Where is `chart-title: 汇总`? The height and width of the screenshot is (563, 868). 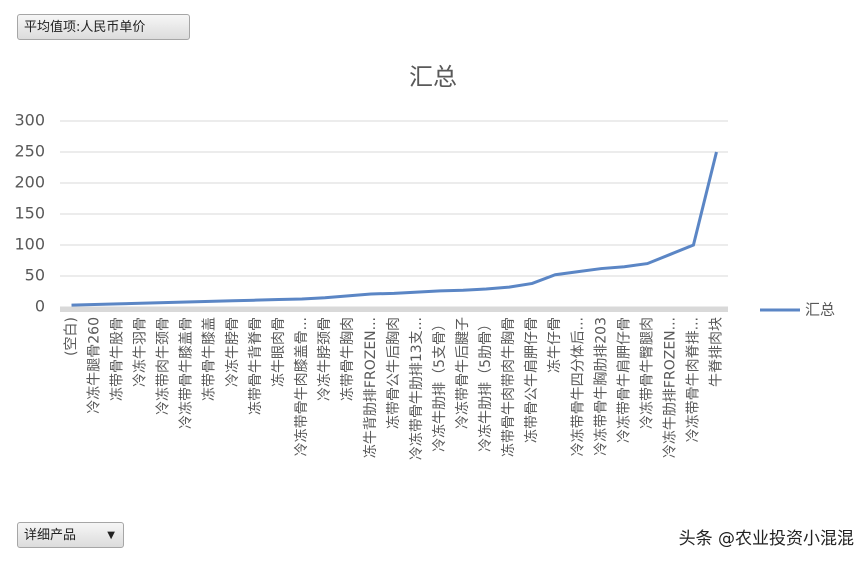 chart-title: 汇总 is located at coordinates (433, 77).